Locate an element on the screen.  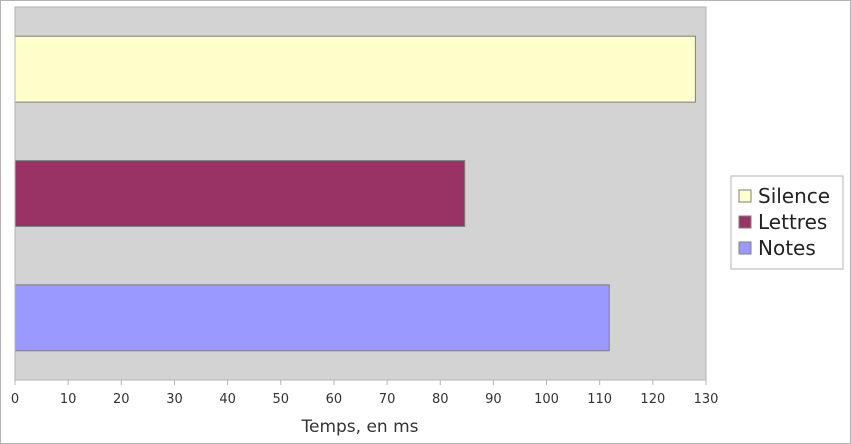
x-tick-label: 90 is located at coordinates (493, 399).